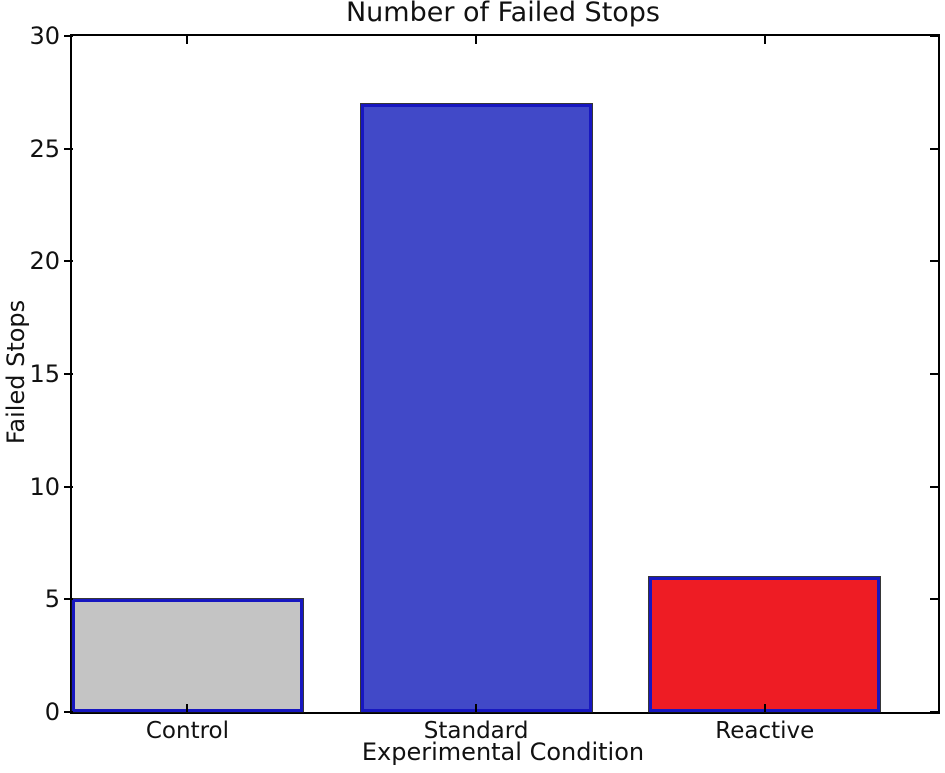  Describe the element at coordinates (44, 148) in the screenshot. I see `y-tick-label: 25` at that location.